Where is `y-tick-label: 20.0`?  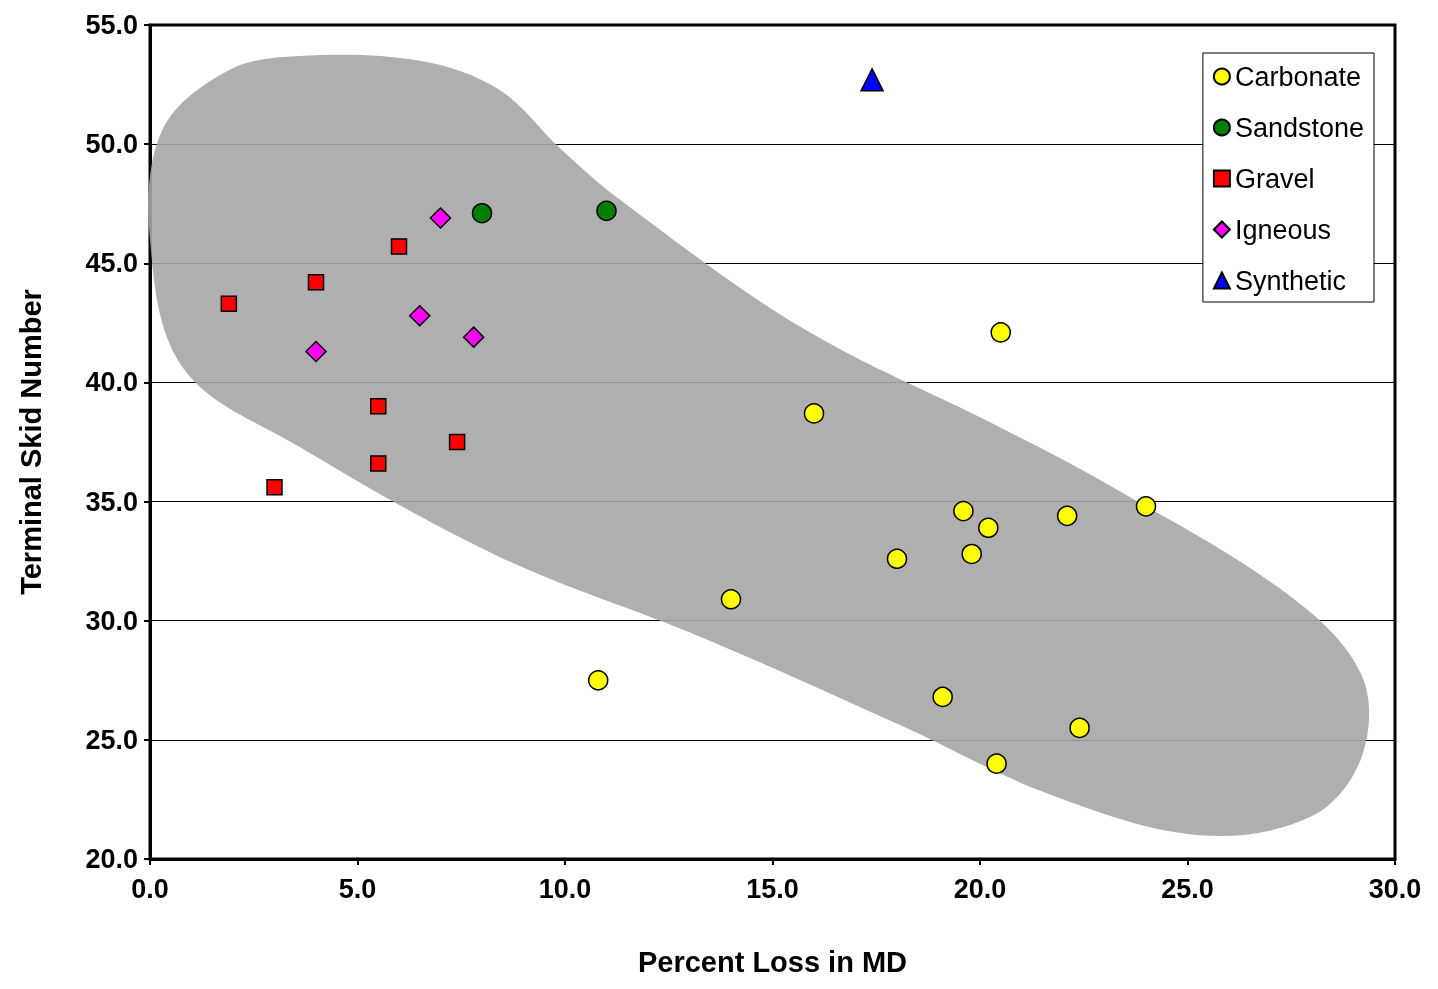
y-tick-label: 20.0 is located at coordinates (111, 859).